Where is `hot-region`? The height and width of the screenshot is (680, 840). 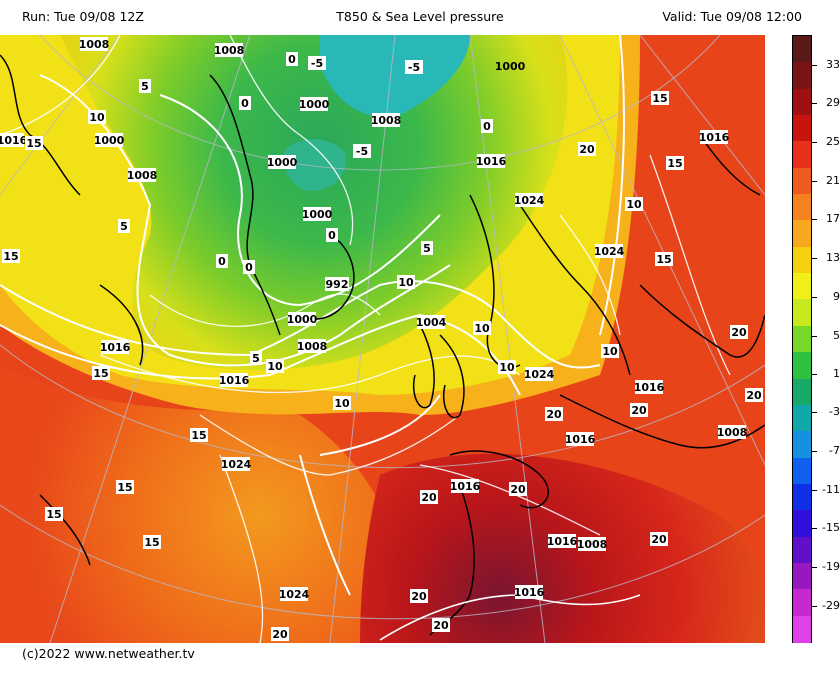 hot-region is located at coordinates (562, 548).